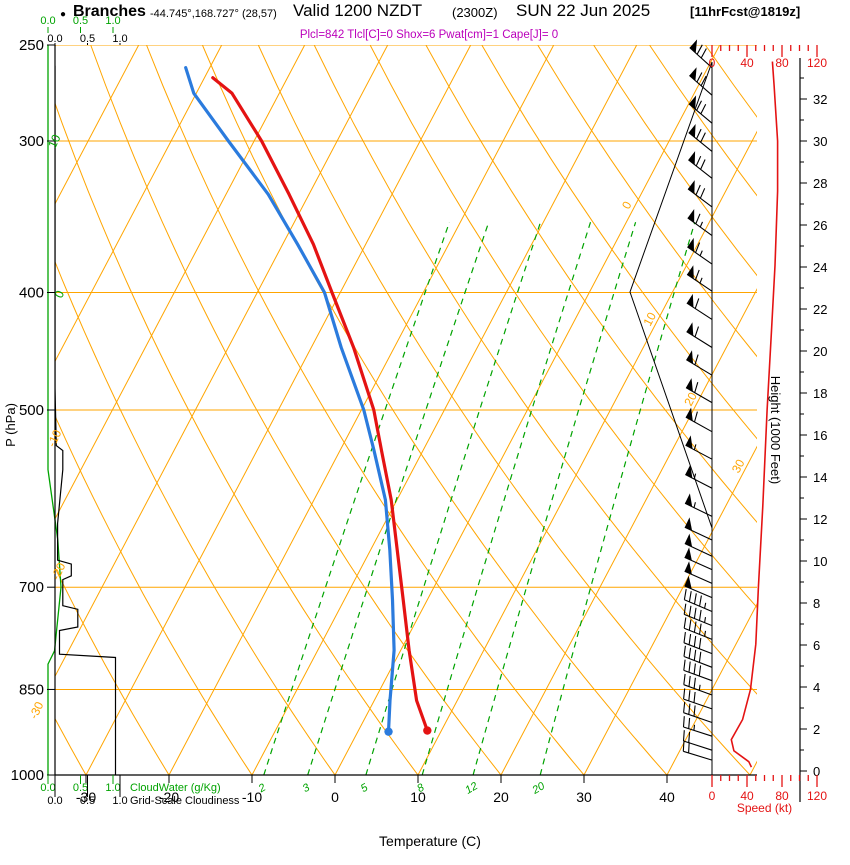  What do you see at coordinates (427, 730) in the screenshot?
I see `surface-temperature-dot` at bounding box center [427, 730].